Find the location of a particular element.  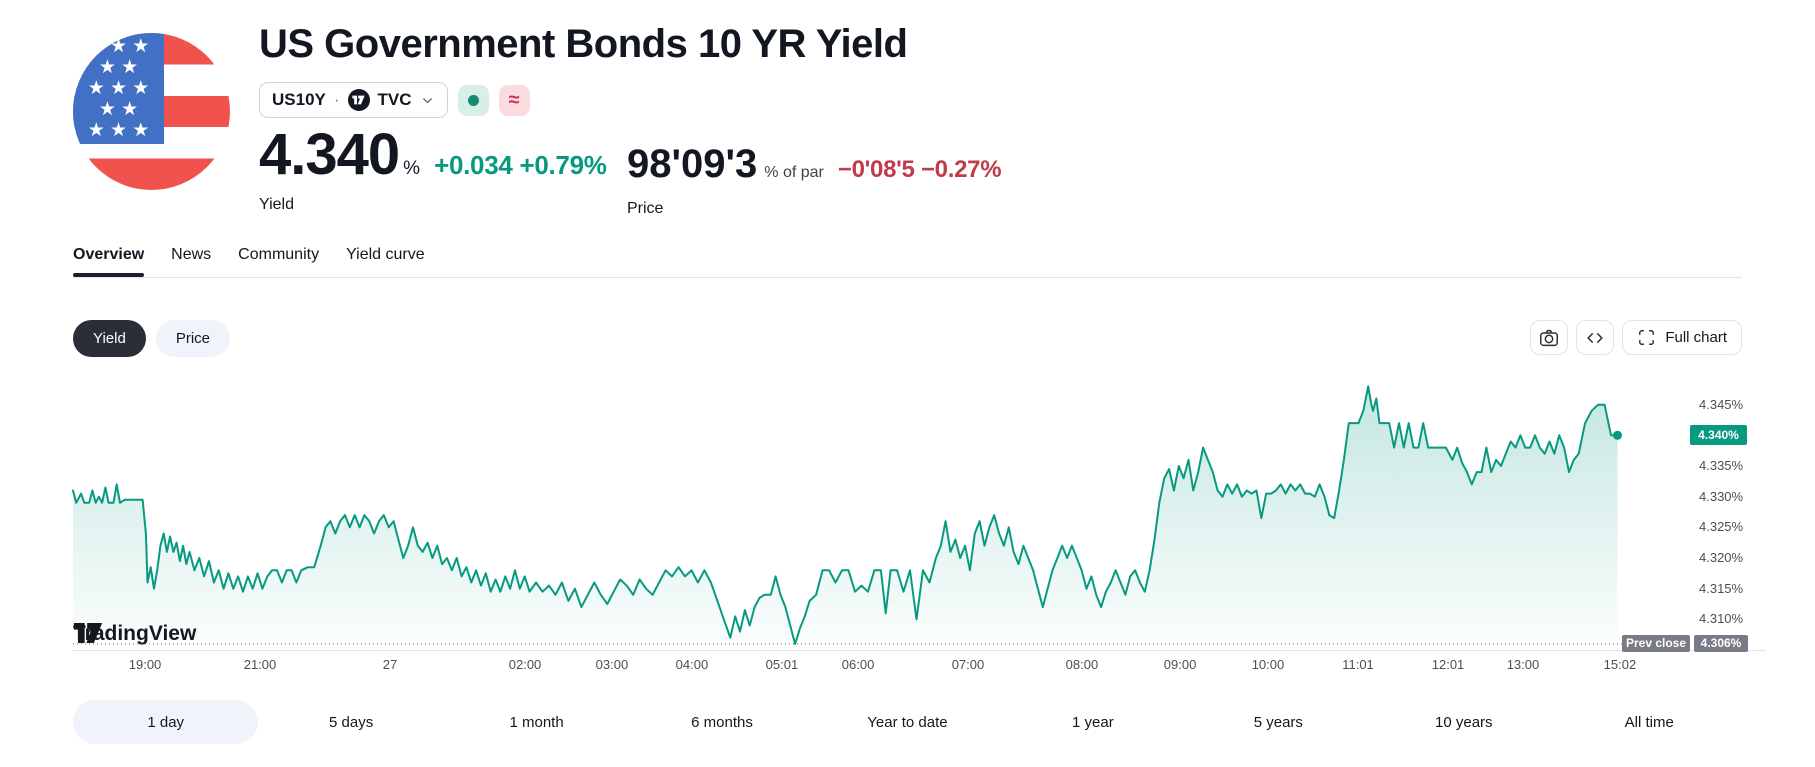

x-axis-label: 15:02 is located at coordinates (1620, 664).